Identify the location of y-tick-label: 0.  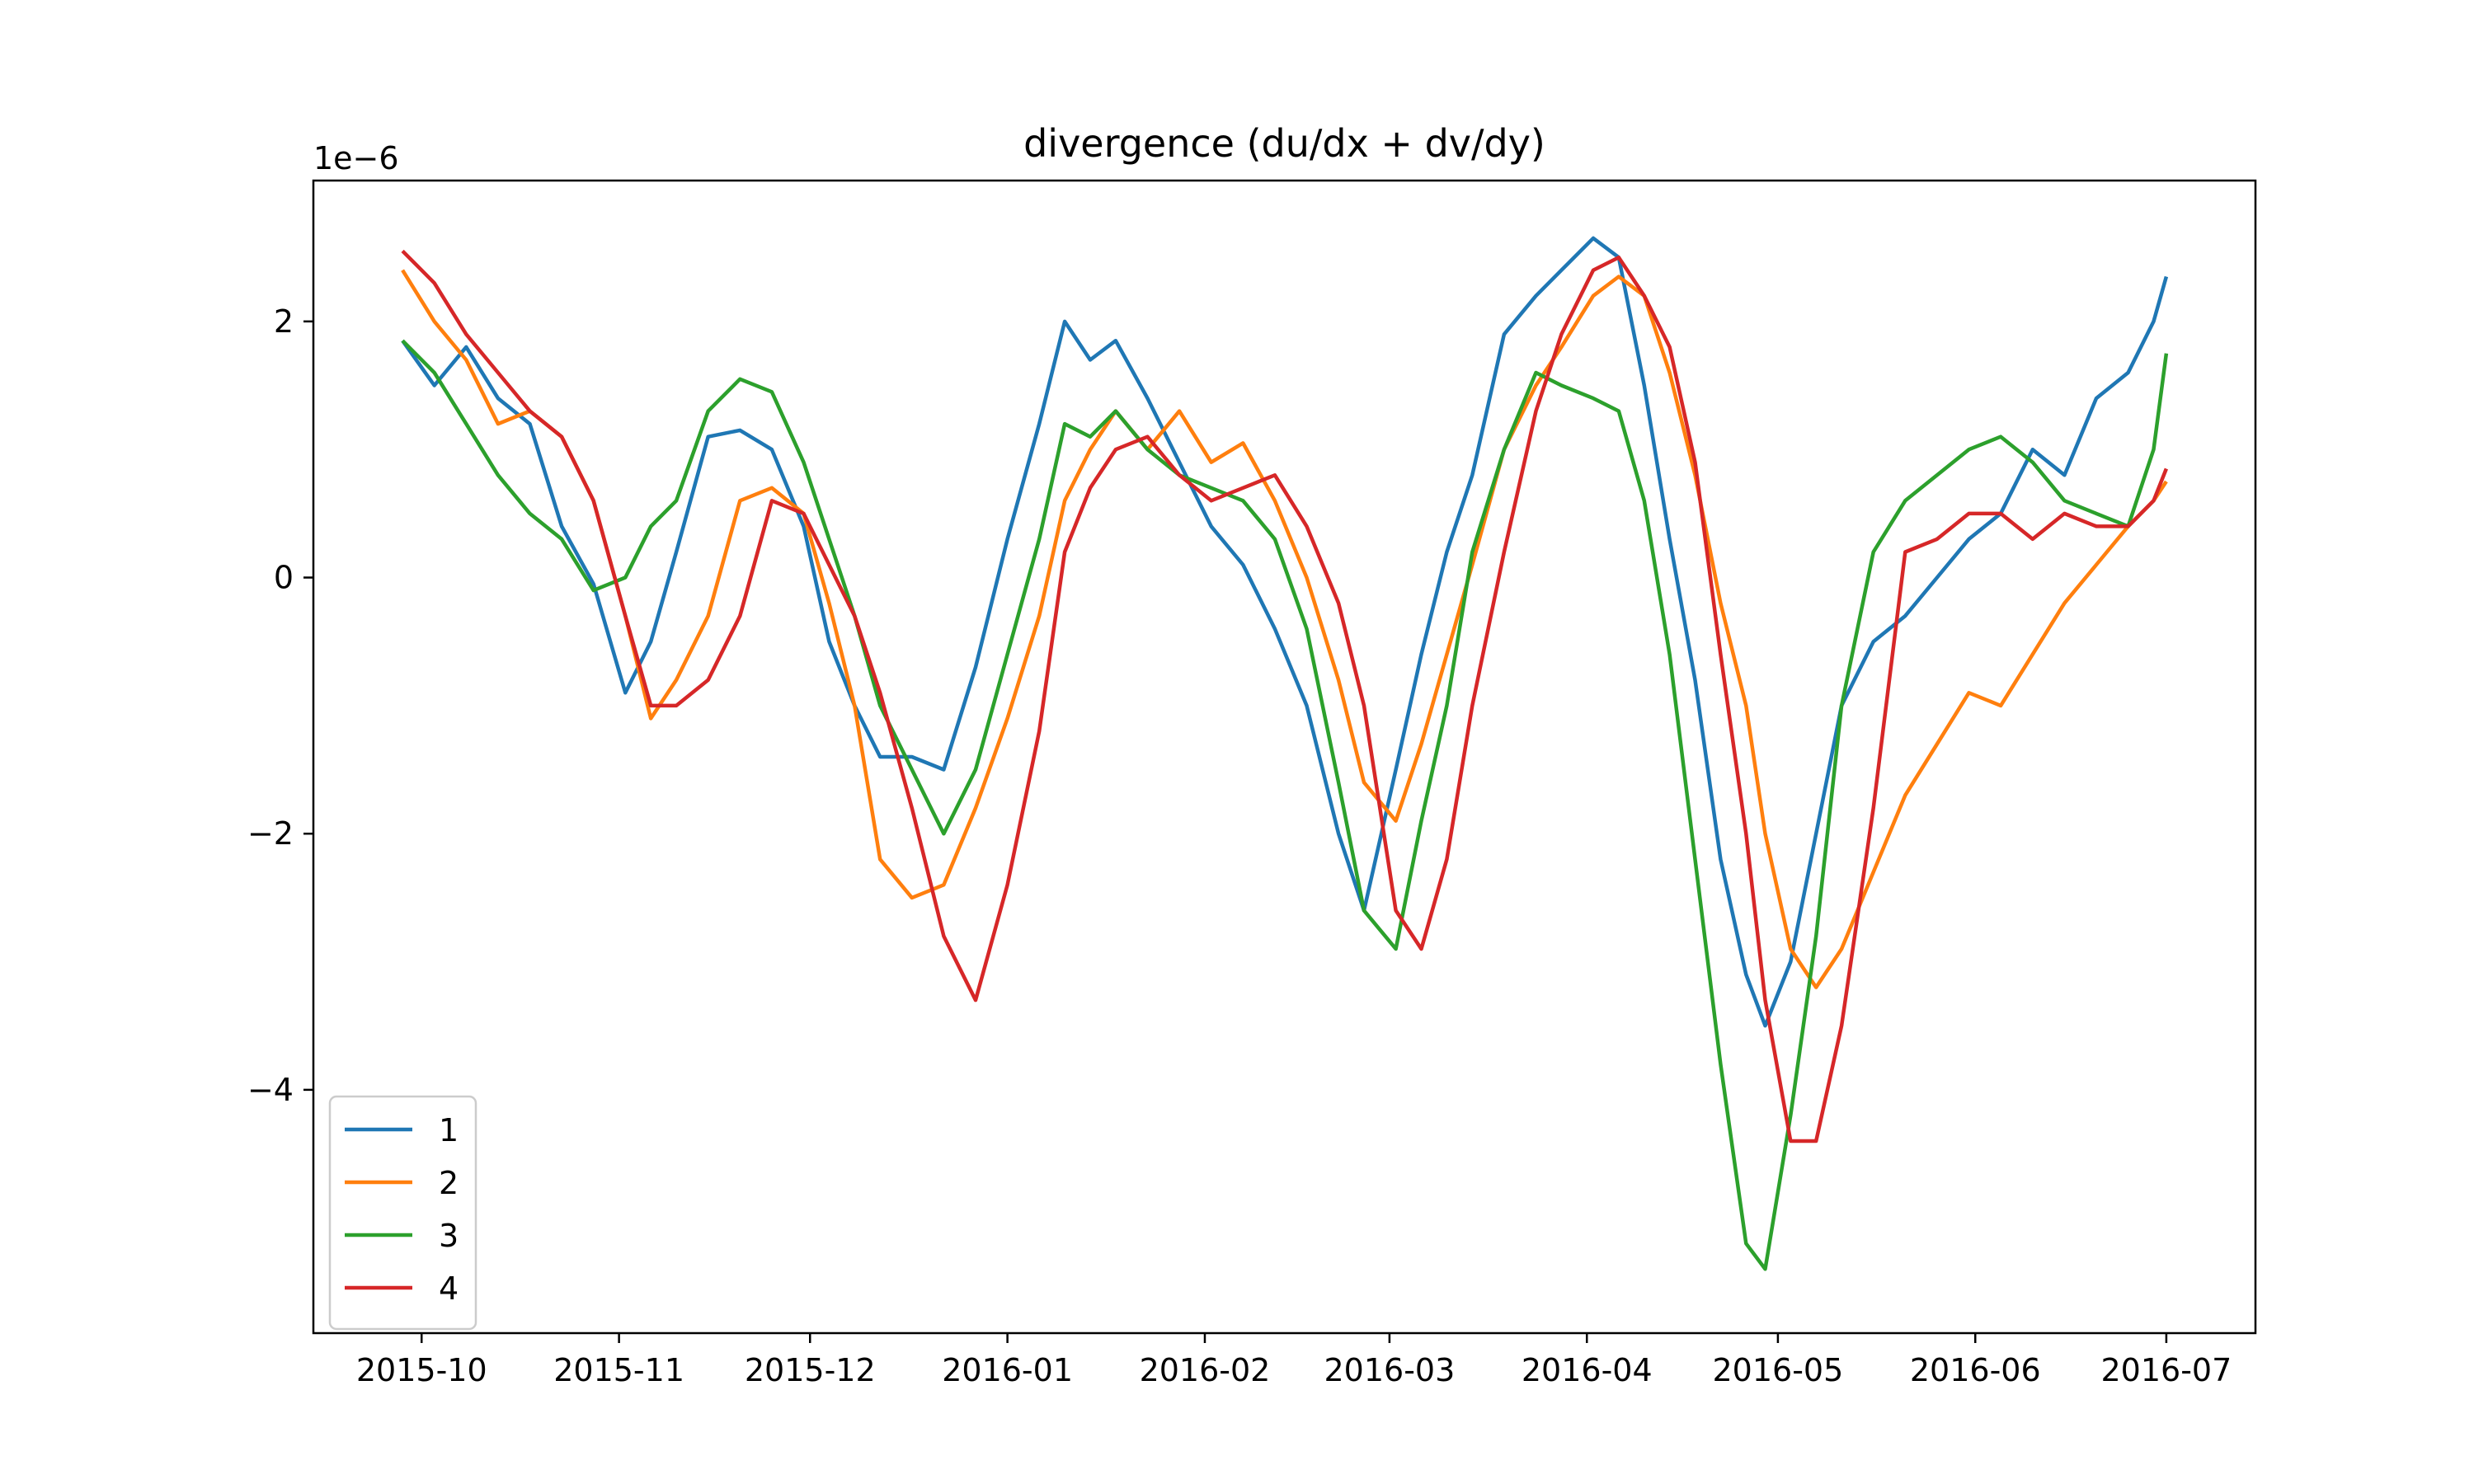
(284, 578).